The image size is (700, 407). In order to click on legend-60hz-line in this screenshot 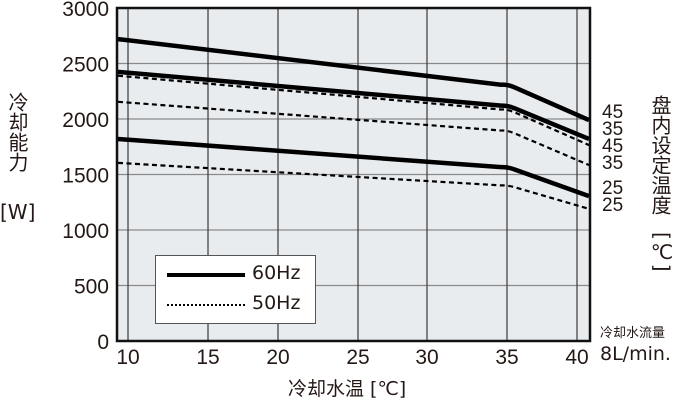, I will do `click(206, 275)`.